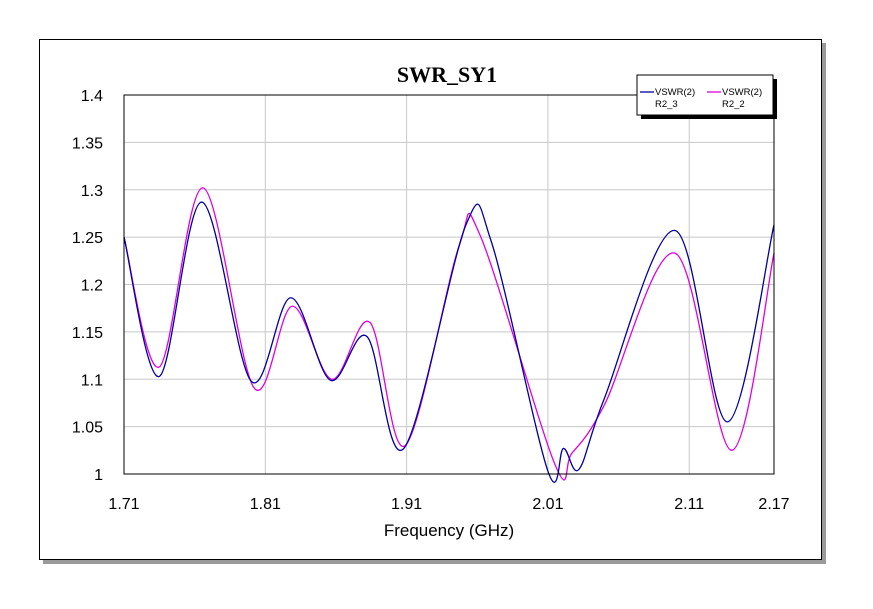  I want to click on y-tick-label: 1.3, so click(92, 191).